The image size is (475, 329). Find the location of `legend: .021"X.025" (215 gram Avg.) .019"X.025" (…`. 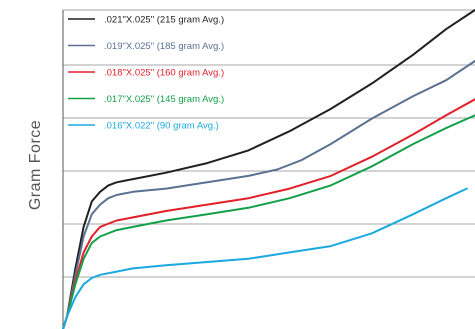

legend: .021"X.025" (215 gram Avg.) .019"X.025" (… is located at coordinates (146, 72).